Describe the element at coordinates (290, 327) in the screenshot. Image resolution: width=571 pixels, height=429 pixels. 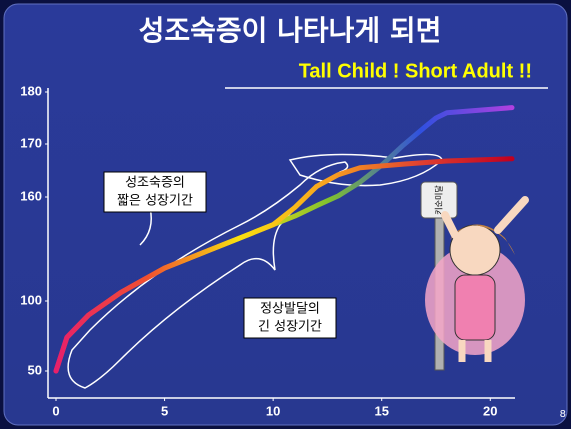
I see `callout-text: 긴 성장기간` at that location.